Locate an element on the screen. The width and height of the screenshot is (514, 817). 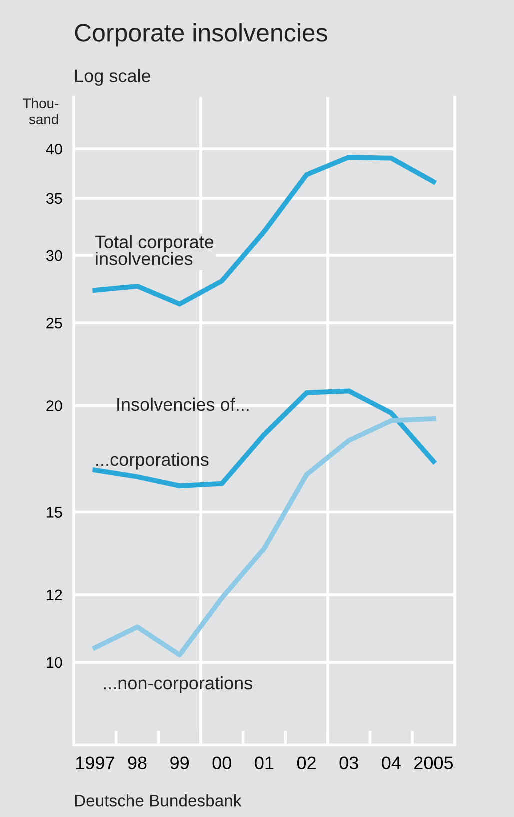
y-tick-label: 10 is located at coordinates (54, 662).